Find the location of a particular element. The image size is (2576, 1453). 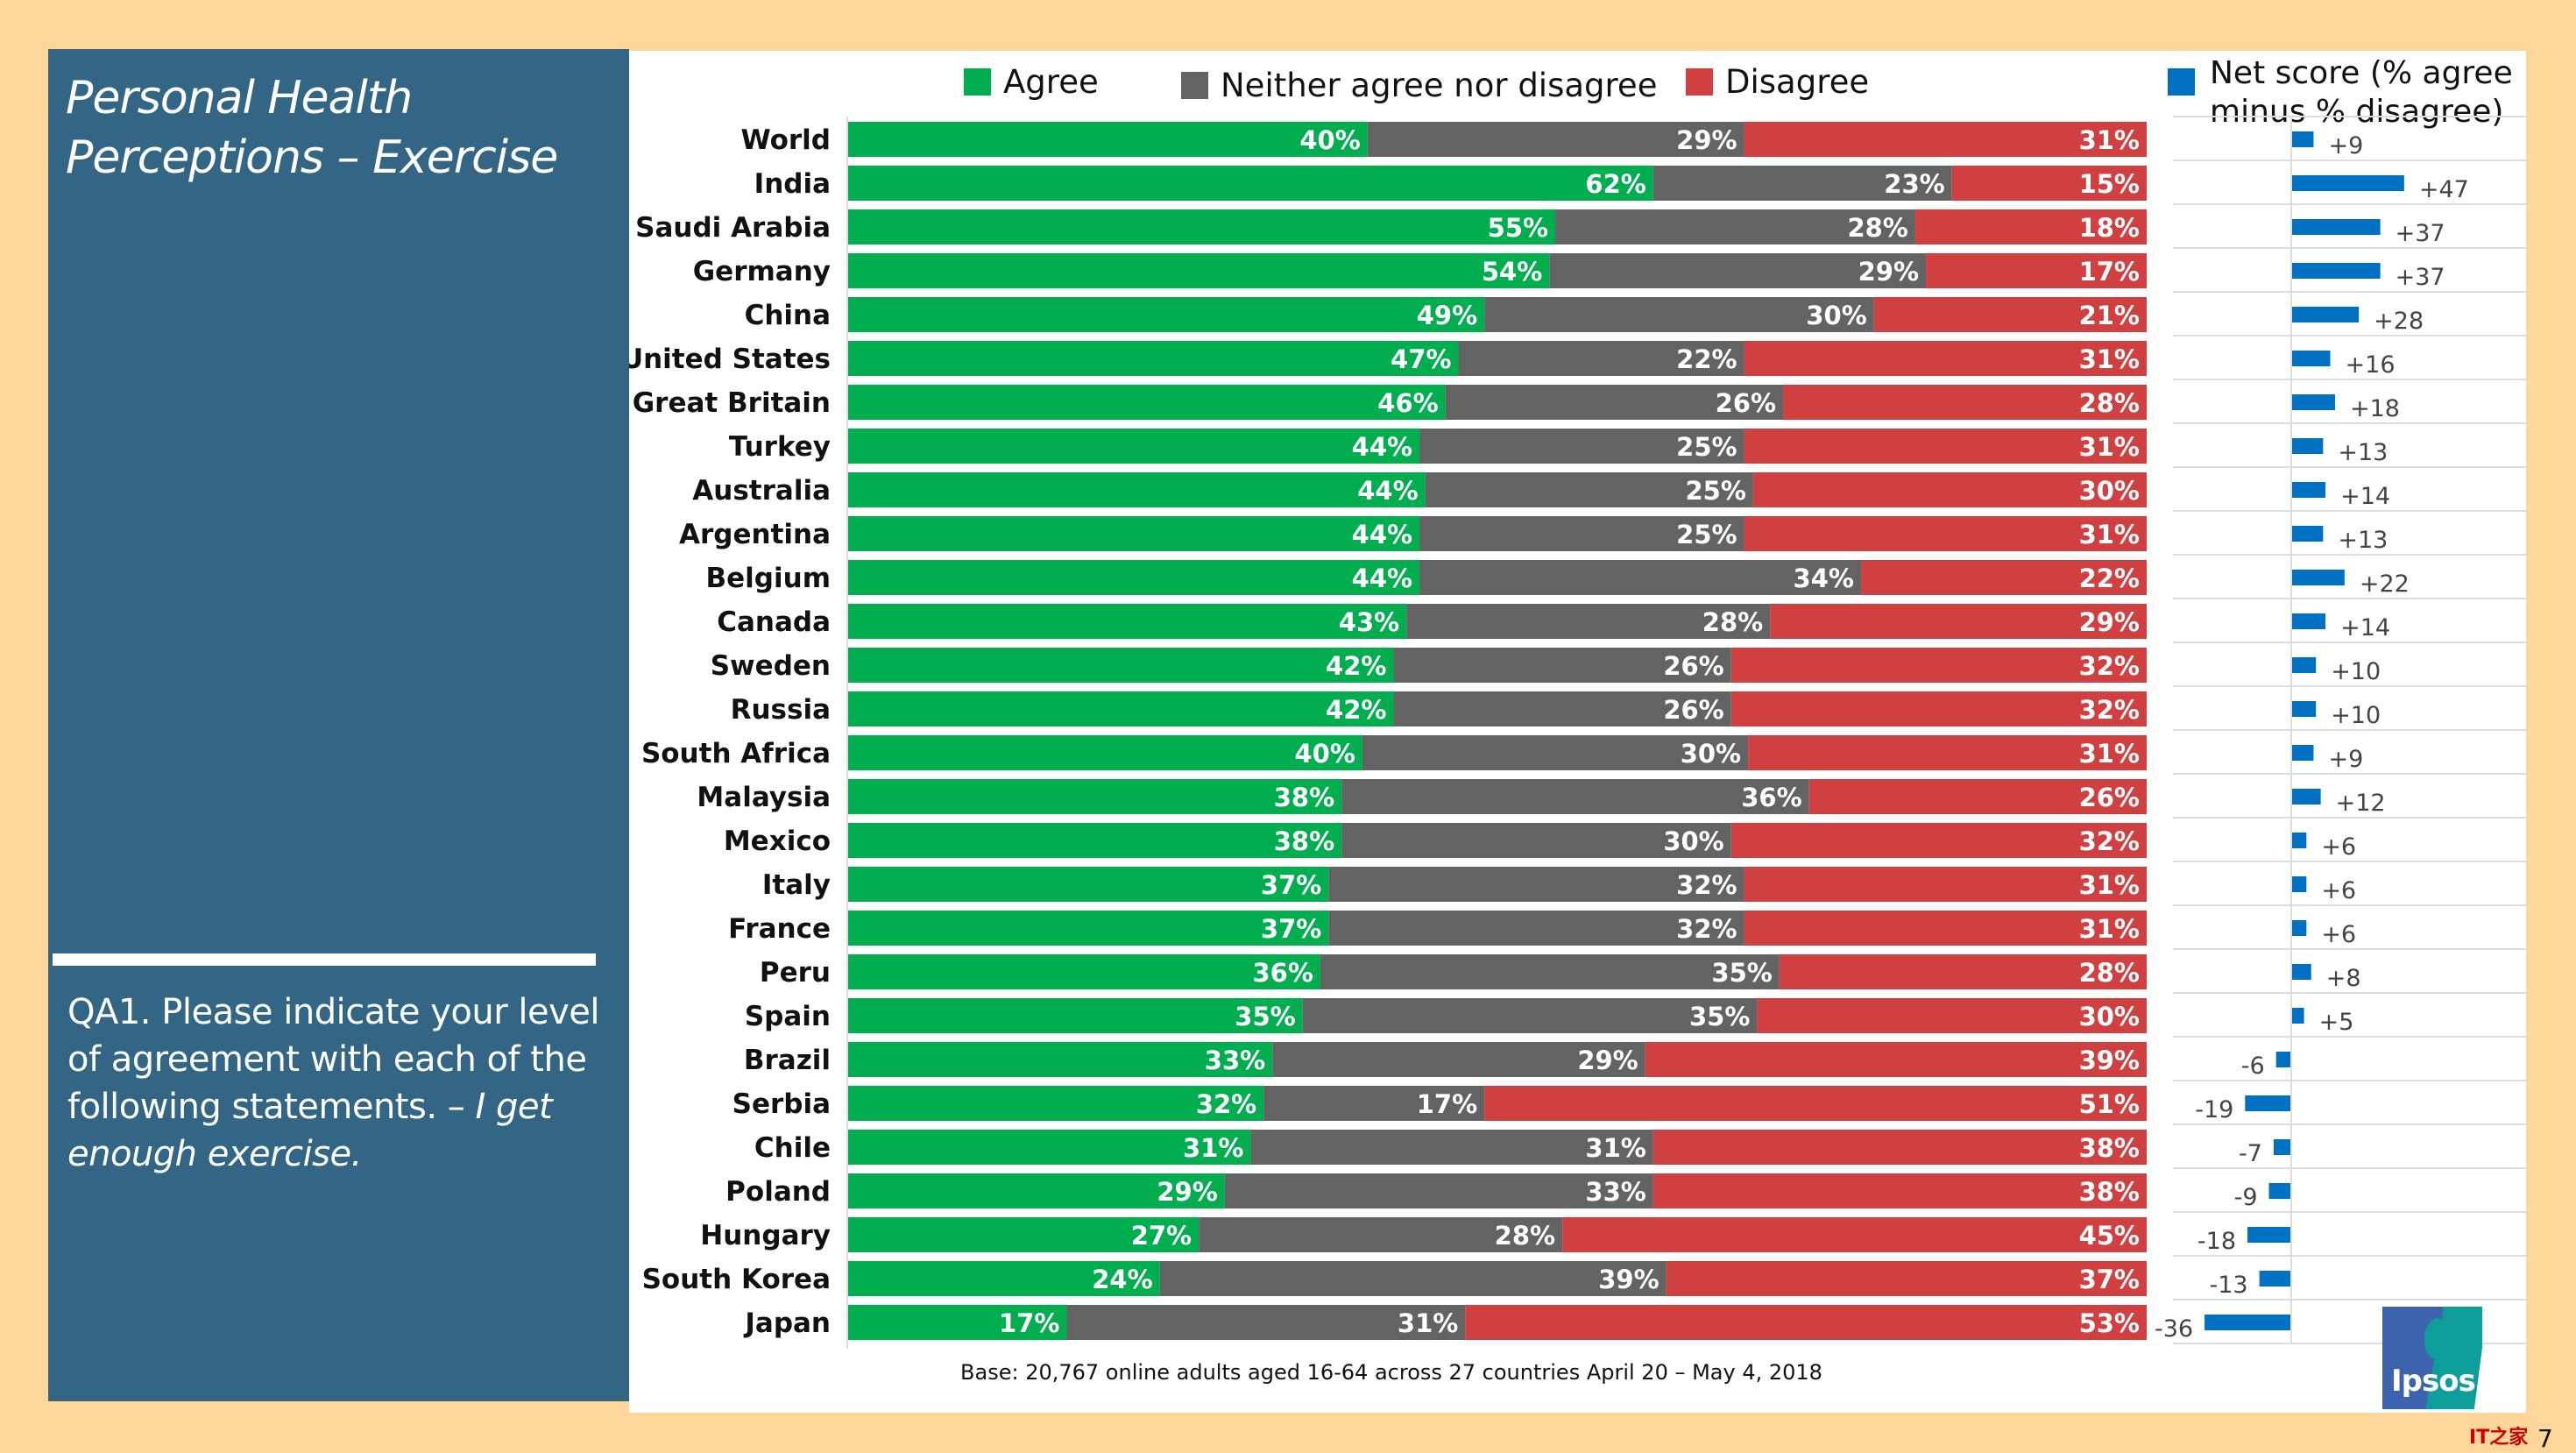

bar-label-neither: 17% is located at coordinates (1447, 1104).